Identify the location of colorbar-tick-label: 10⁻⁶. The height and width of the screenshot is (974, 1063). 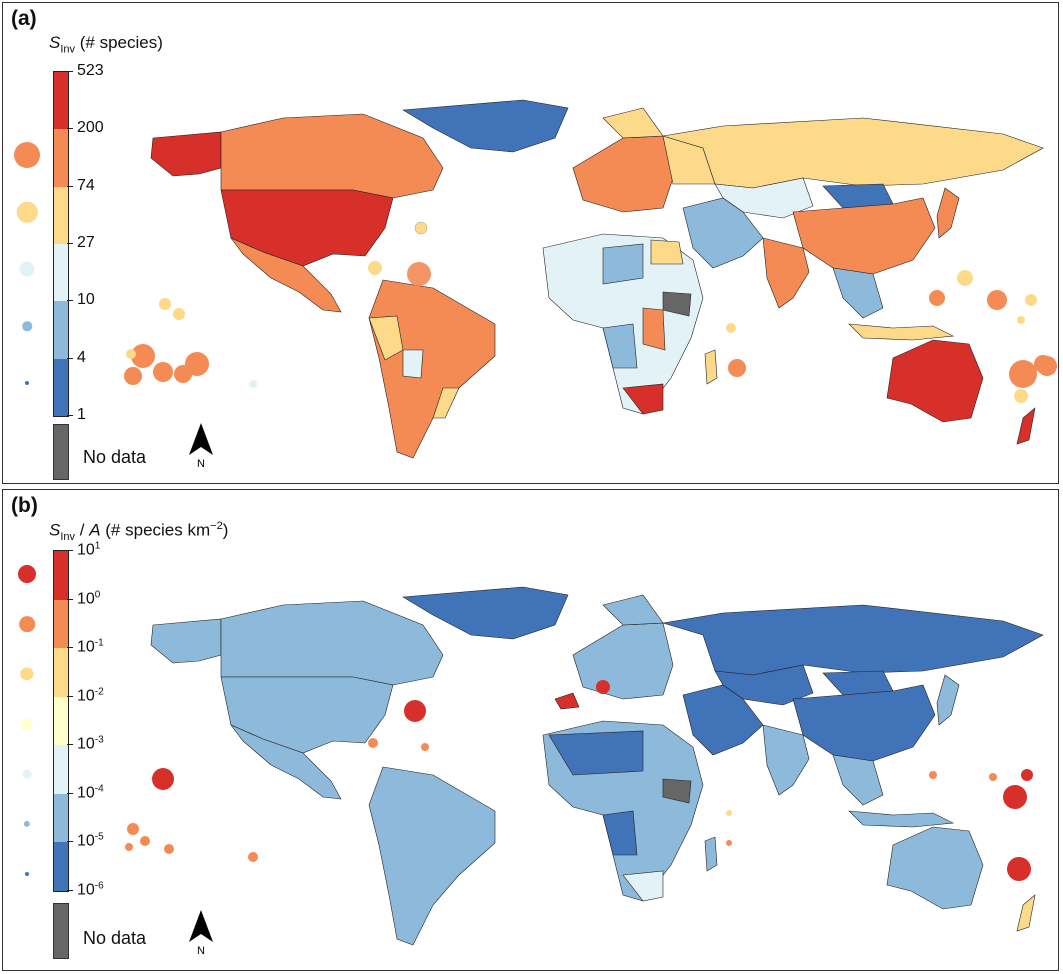
(90, 889).